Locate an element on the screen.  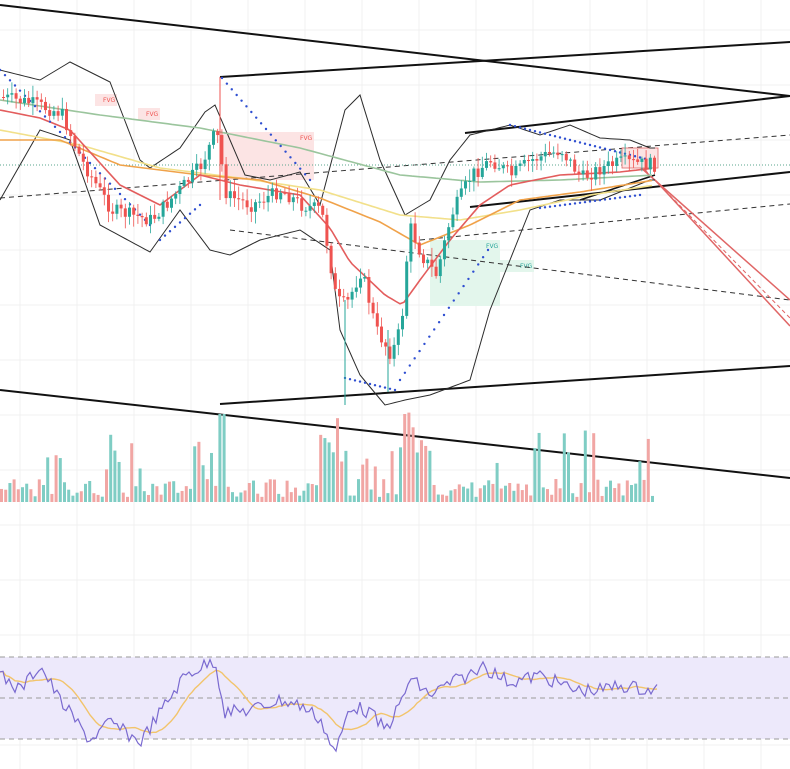
fvg-zone is located at coordinates (106, 100).